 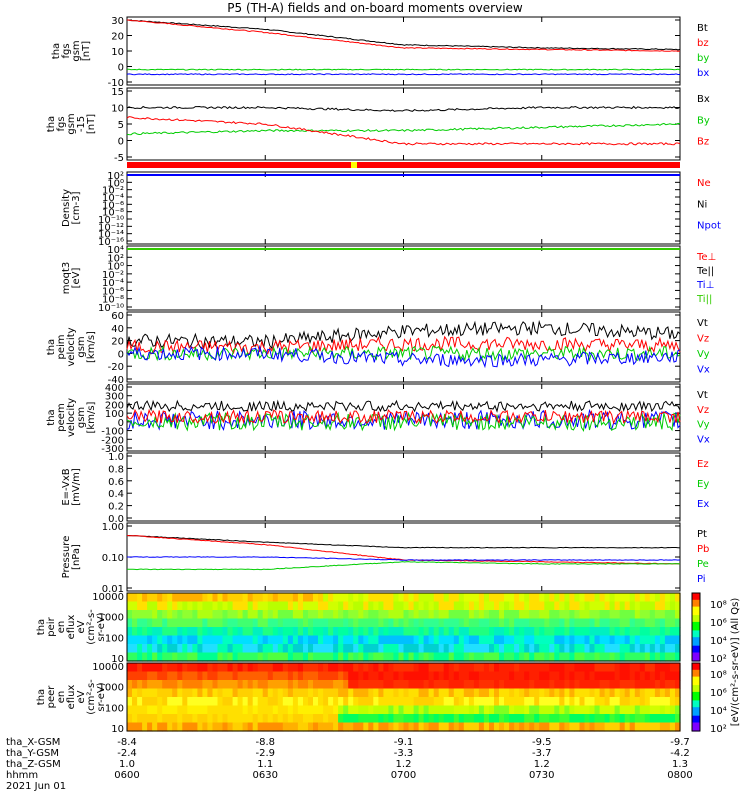 I want to click on y-axis-label-line: peem, so click(x=61, y=417).